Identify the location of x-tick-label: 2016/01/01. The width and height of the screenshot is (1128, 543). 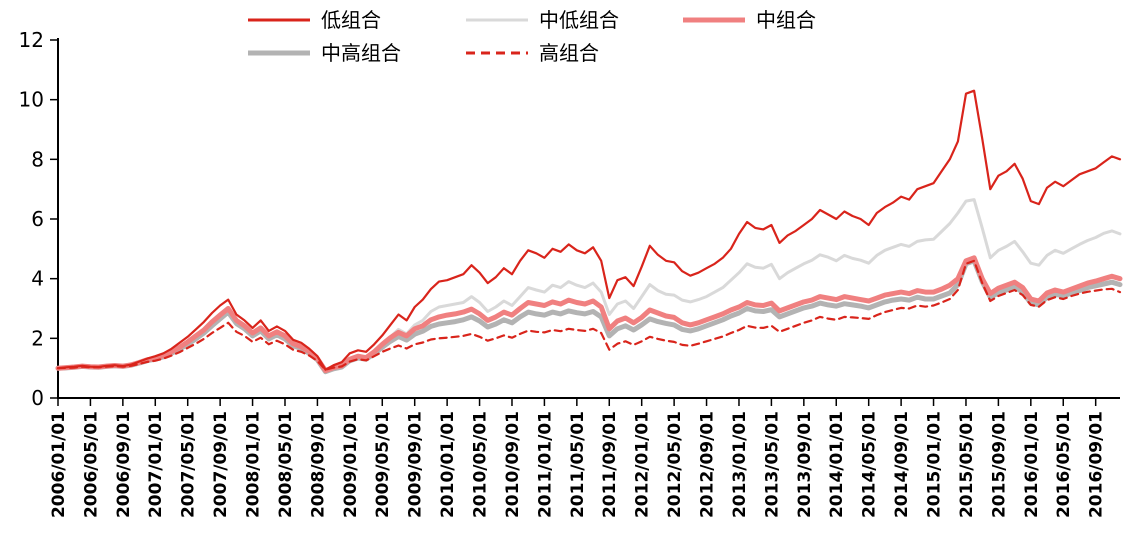
(1032, 464).